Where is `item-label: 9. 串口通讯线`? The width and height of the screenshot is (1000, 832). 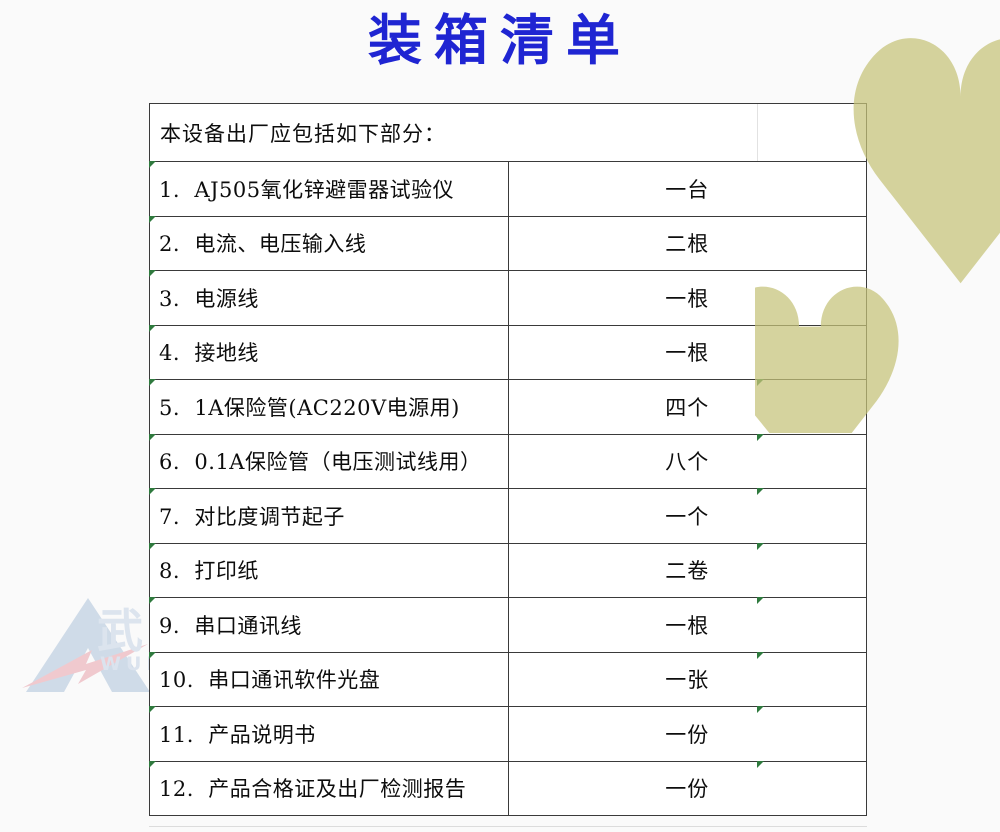 item-label: 9. 串口通讯线 is located at coordinates (329, 625).